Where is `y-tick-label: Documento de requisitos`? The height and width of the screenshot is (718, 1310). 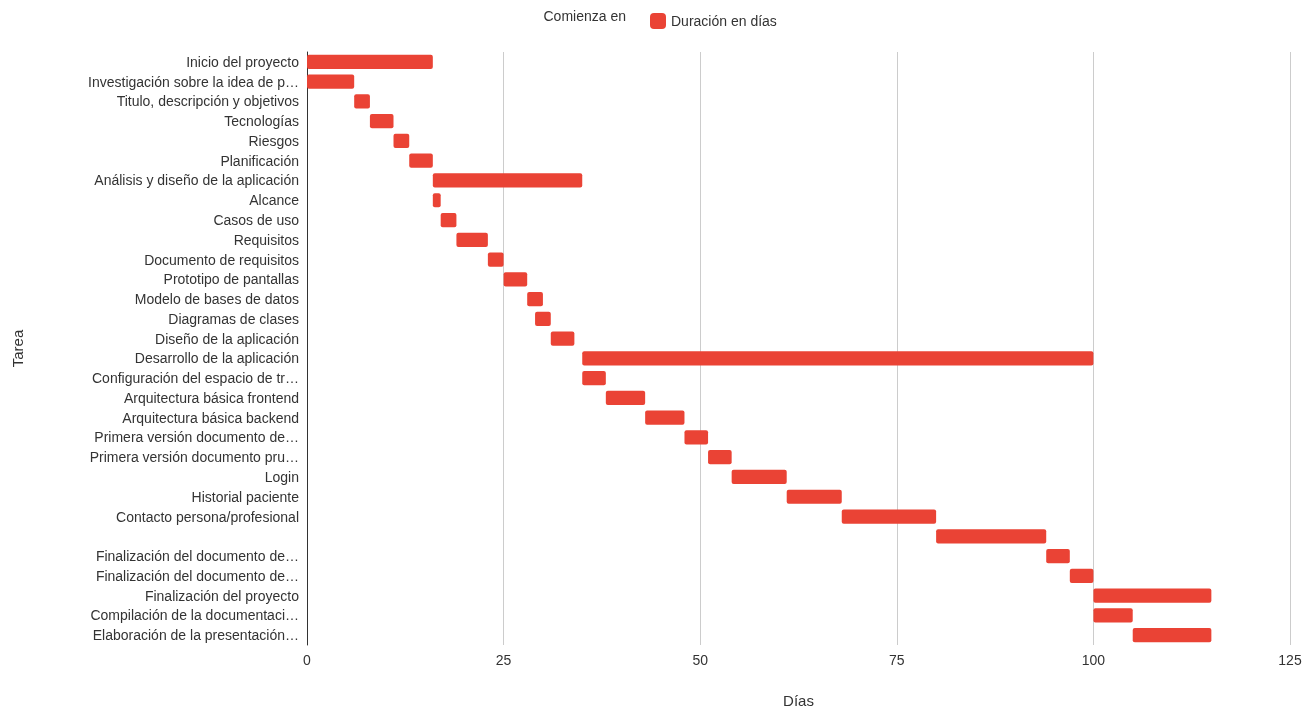 y-tick-label: Documento de requisitos is located at coordinates (221, 259).